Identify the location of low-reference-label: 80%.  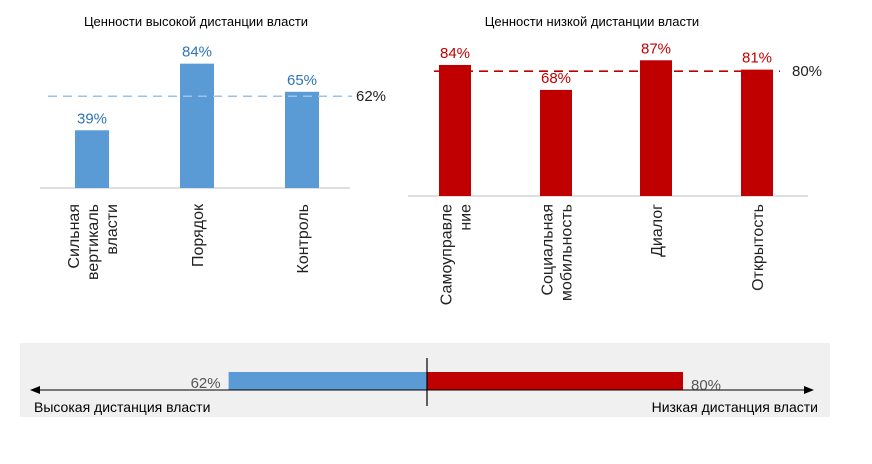
(807, 71).